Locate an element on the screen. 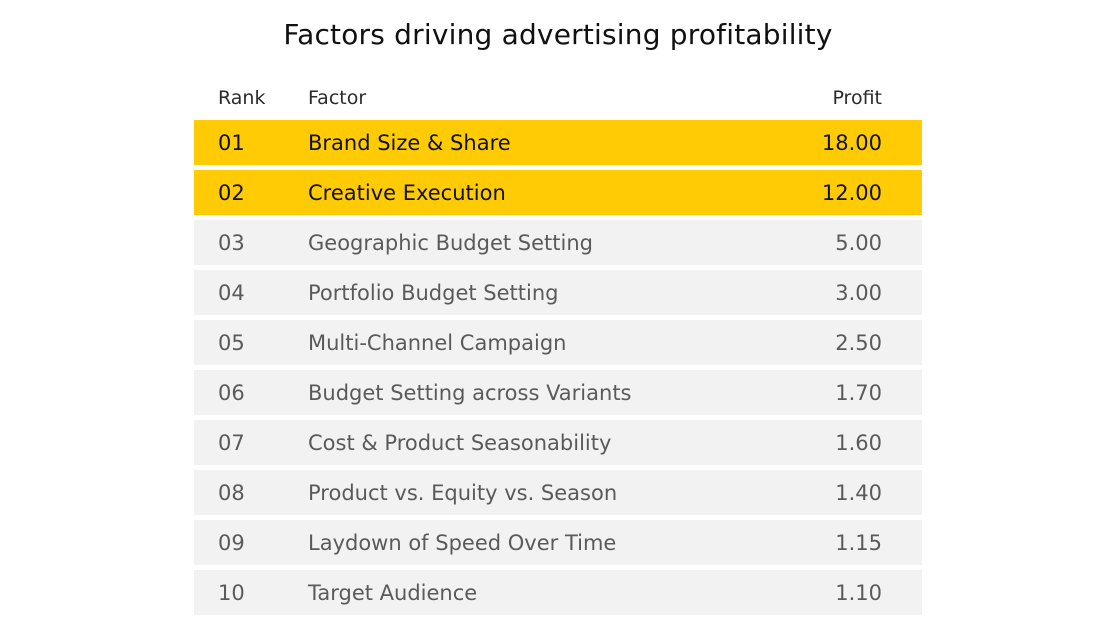 This screenshot has width=1116, height=630. table-row: 10 Target Audience 1.10 is located at coordinates (558, 592).